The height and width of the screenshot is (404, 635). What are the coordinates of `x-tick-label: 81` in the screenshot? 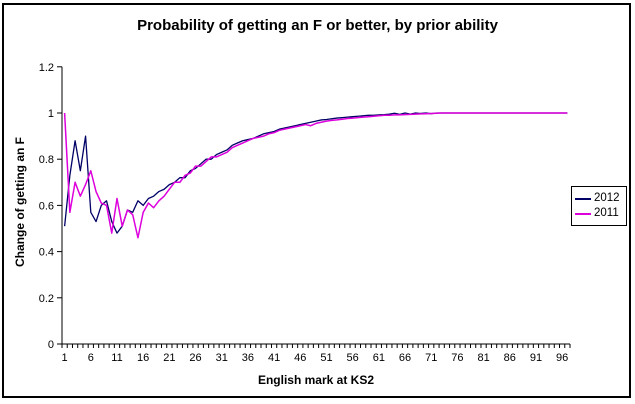 It's located at (483, 358).